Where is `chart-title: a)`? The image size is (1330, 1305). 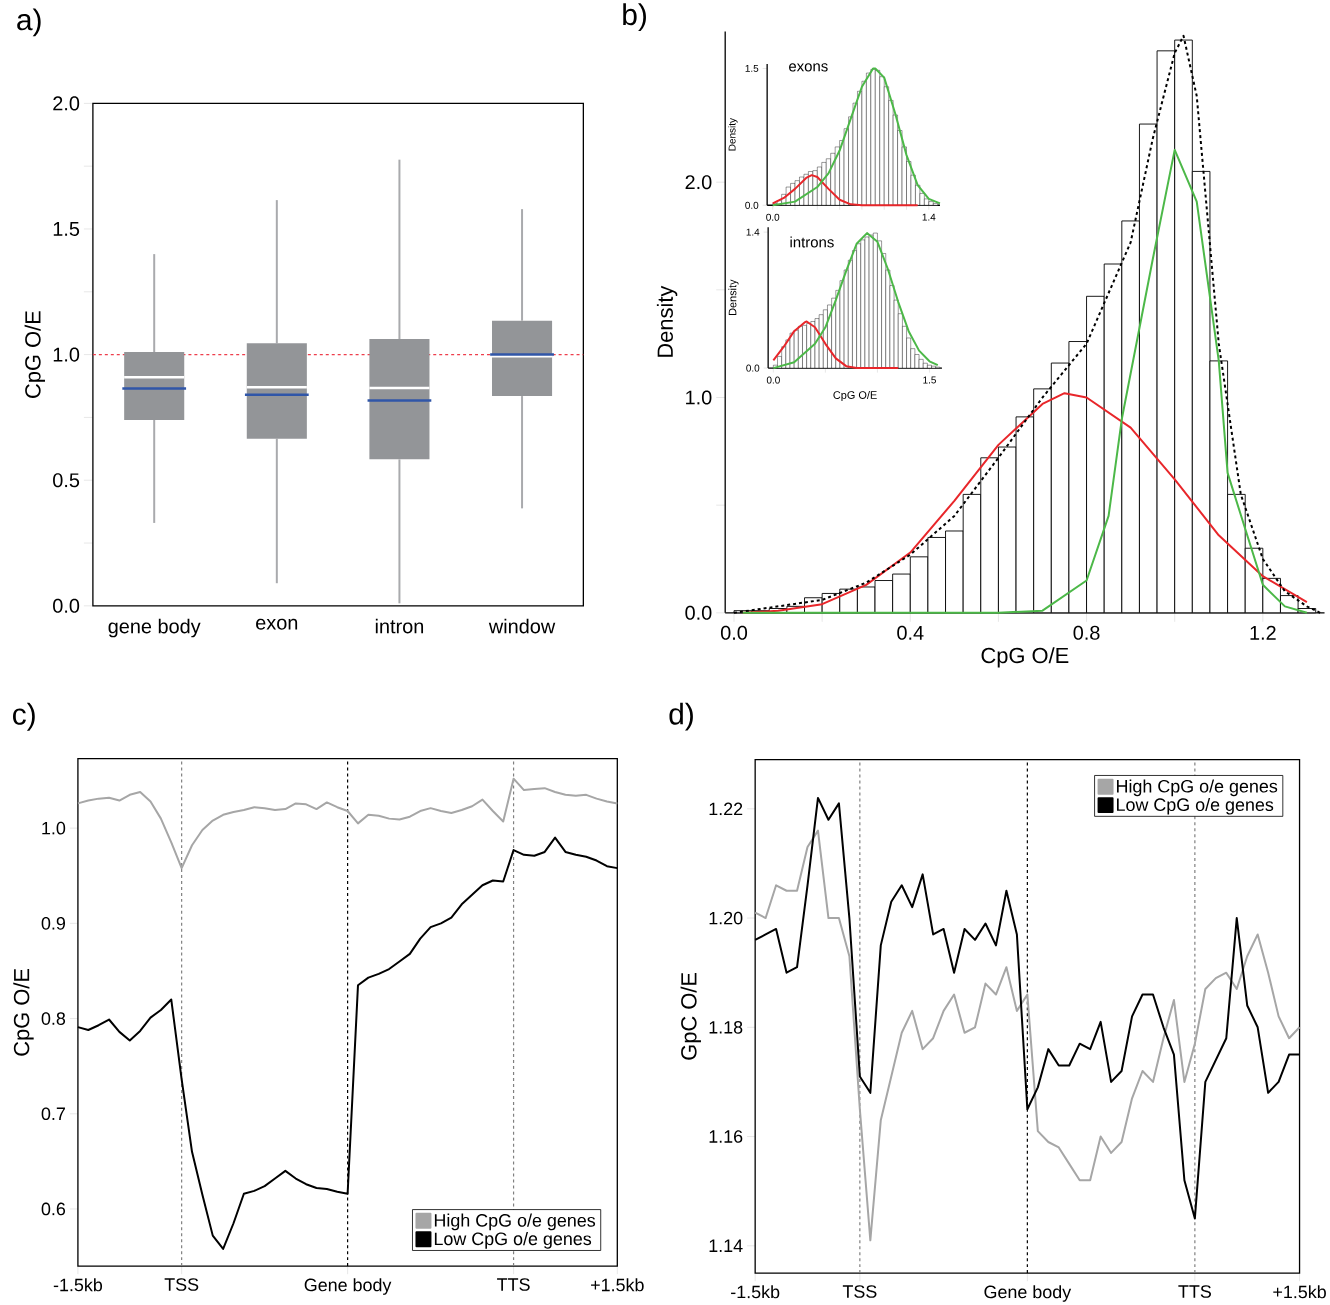 chart-title: a) is located at coordinates (29, 22).